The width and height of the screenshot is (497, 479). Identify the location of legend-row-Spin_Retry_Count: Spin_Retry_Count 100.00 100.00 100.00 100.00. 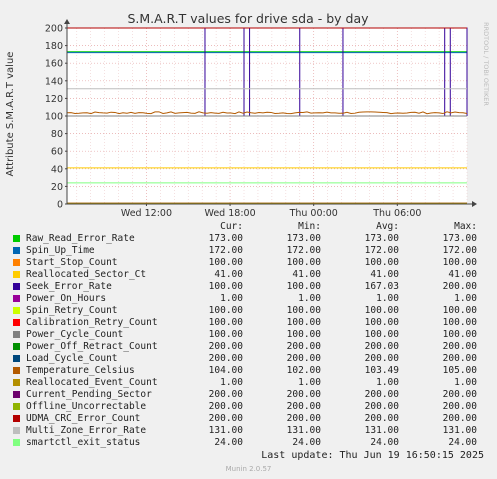
(249, 311).